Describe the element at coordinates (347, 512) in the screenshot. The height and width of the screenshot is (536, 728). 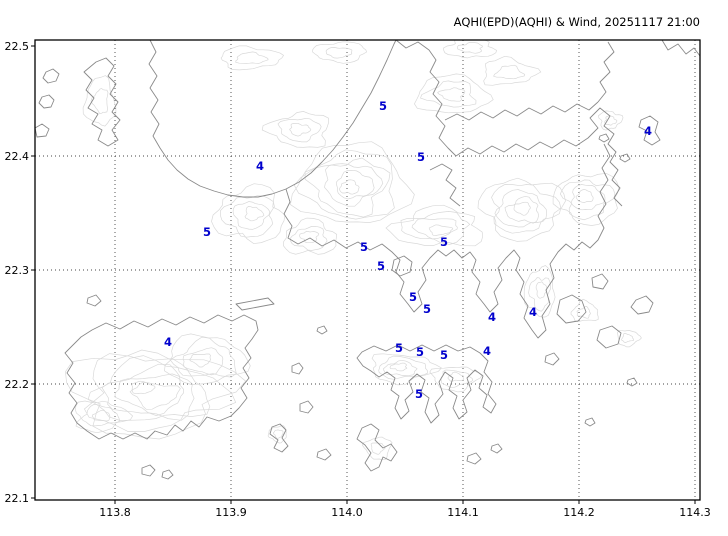
I see `x-axis-label: 114.0` at that location.